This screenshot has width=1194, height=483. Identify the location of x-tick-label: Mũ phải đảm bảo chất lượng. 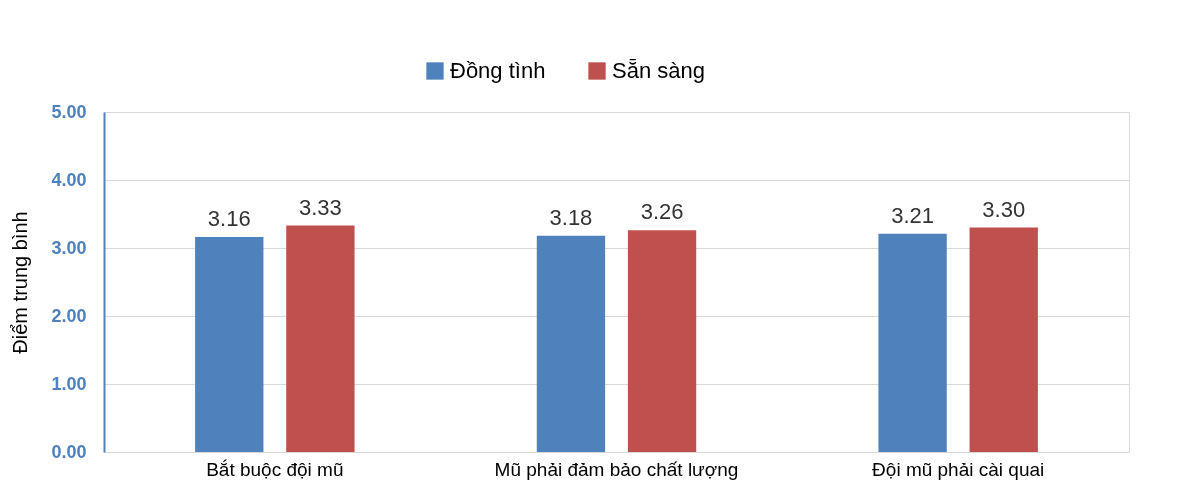
(616, 469).